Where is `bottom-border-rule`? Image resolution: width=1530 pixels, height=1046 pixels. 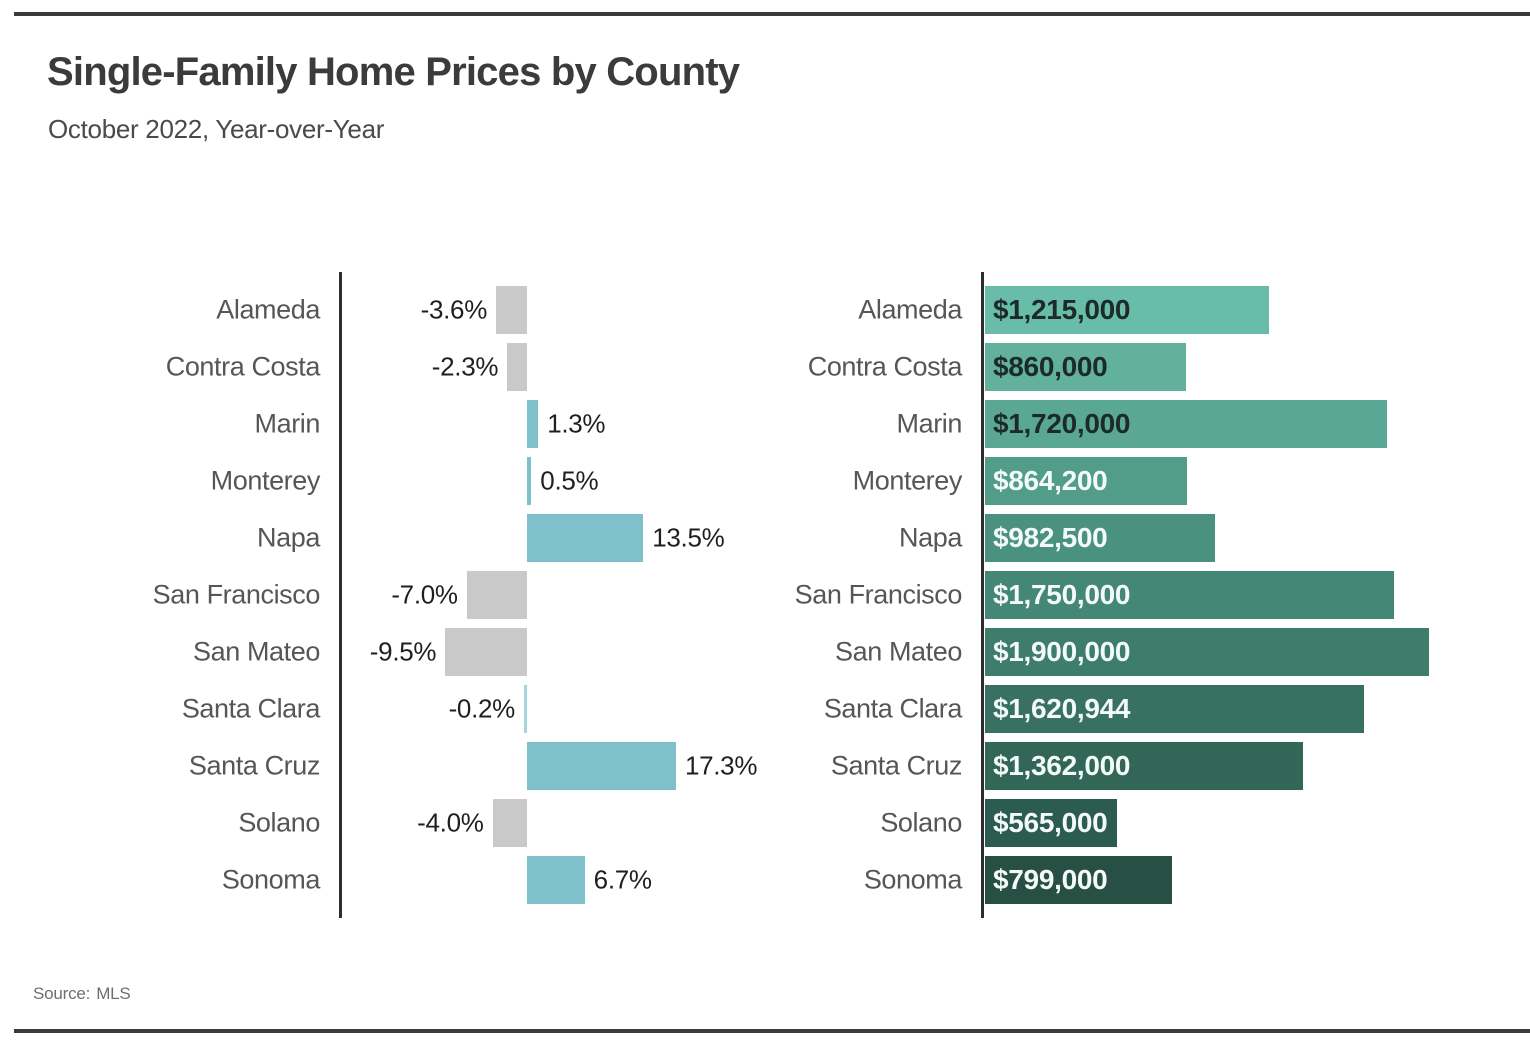
bottom-border-rule is located at coordinates (772, 1031).